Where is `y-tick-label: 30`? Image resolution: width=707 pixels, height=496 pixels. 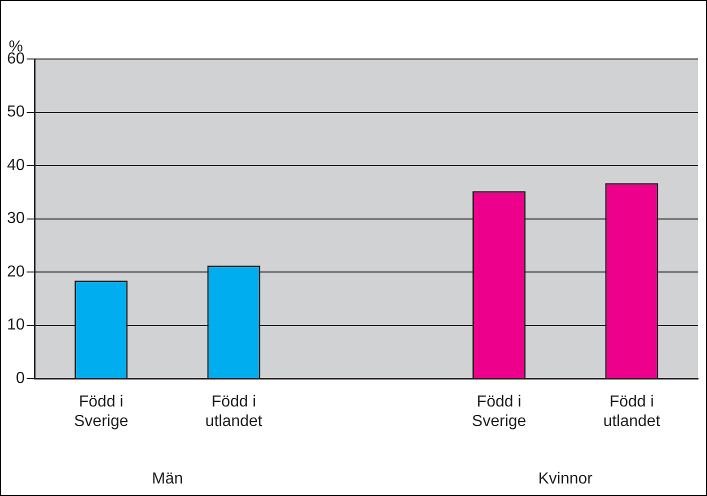
y-tick-label: 30 is located at coordinates (16, 219).